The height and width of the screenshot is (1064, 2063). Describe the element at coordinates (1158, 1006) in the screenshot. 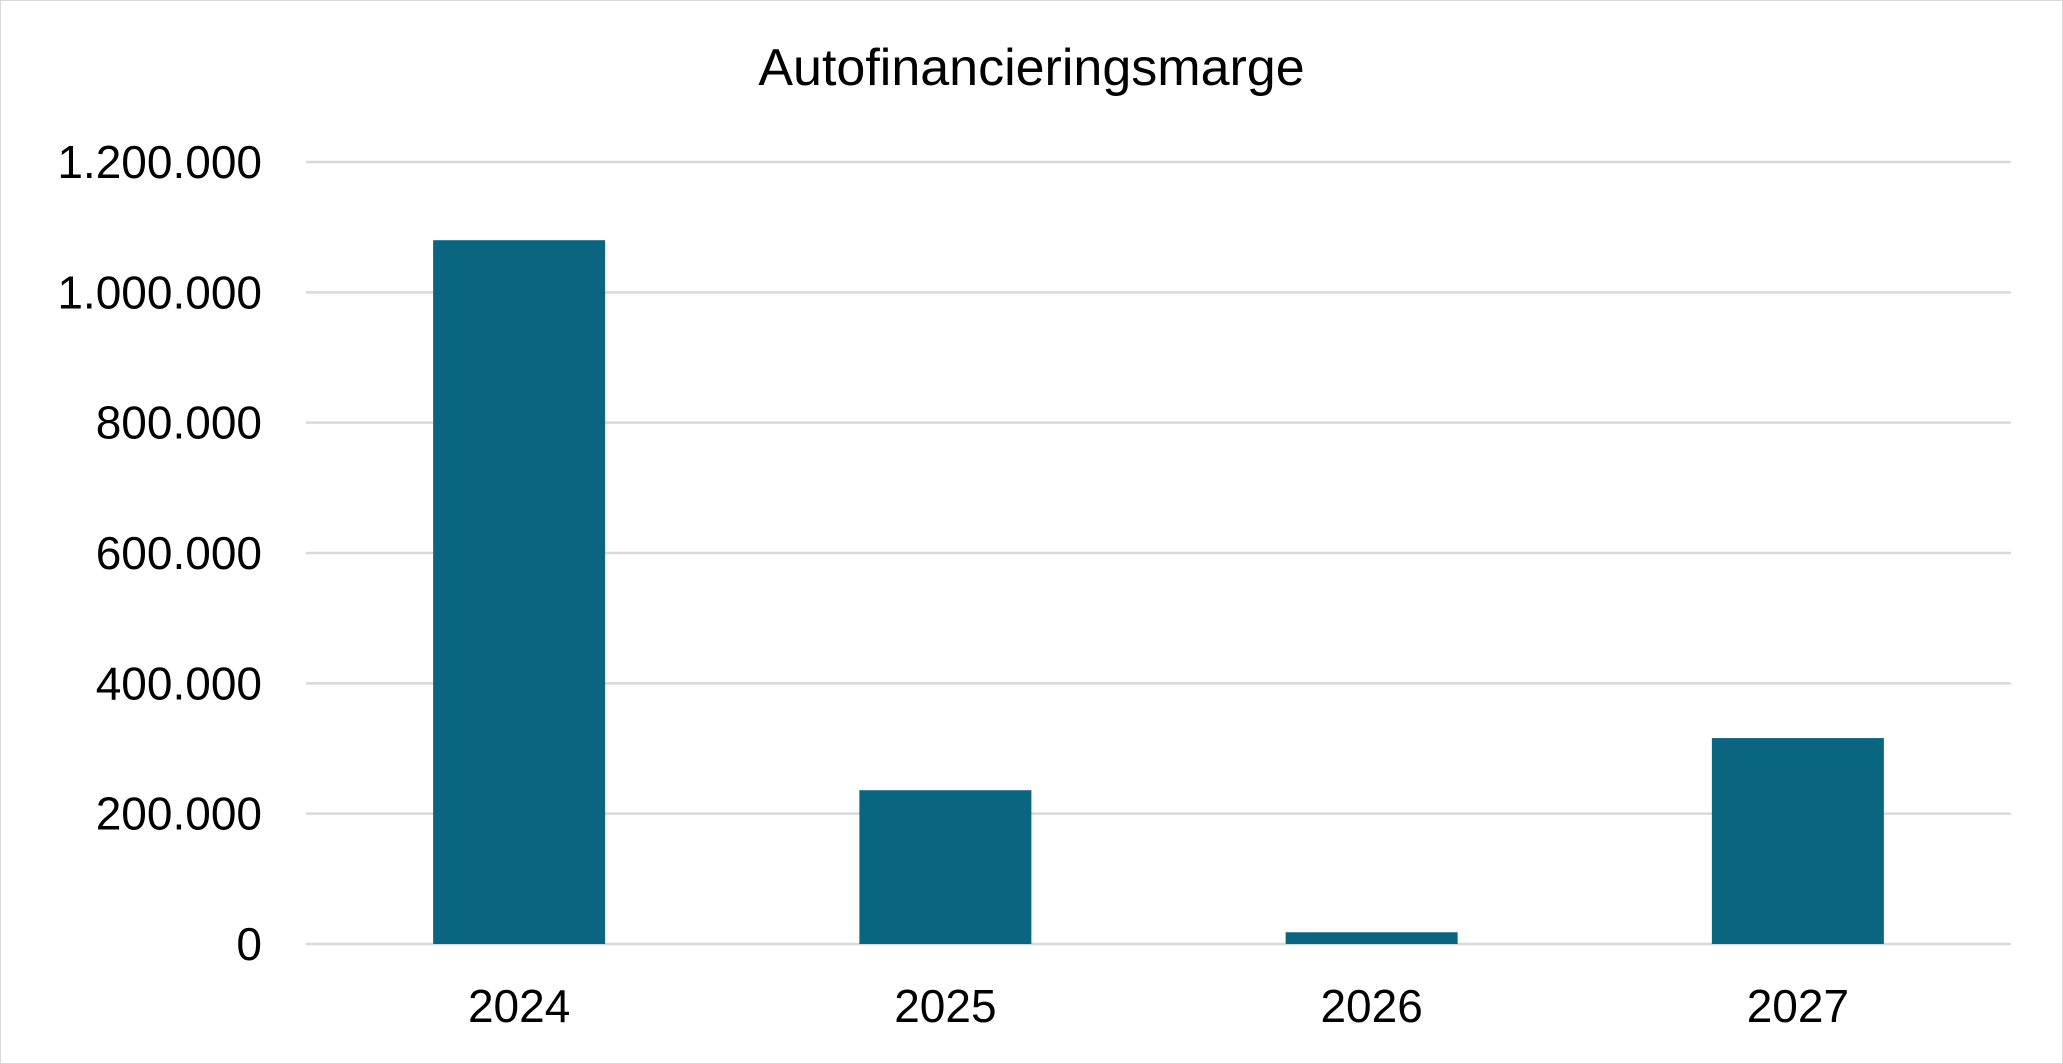

I see `x-axis-tick-labels: 2024 2025 2026 2027` at that location.